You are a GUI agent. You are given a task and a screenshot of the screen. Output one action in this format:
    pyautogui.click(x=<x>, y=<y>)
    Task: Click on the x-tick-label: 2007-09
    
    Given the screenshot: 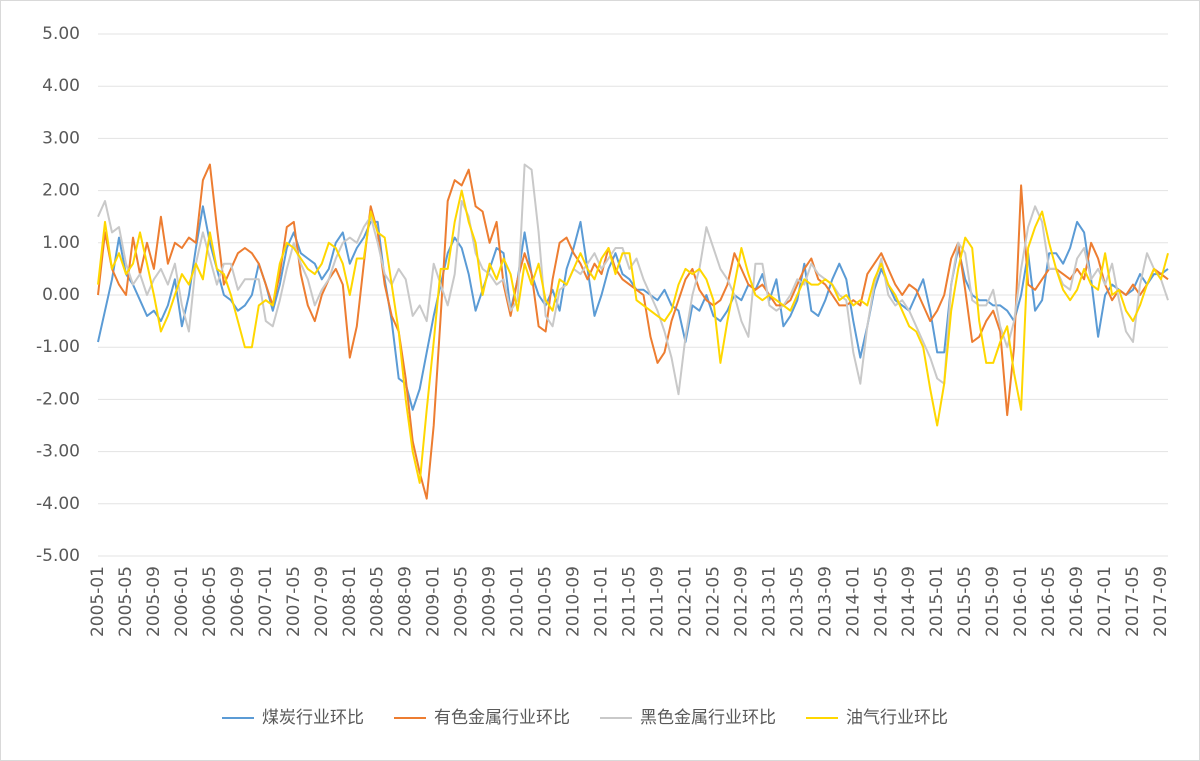 What is the action you would take?
    pyautogui.click(x=322, y=601)
    